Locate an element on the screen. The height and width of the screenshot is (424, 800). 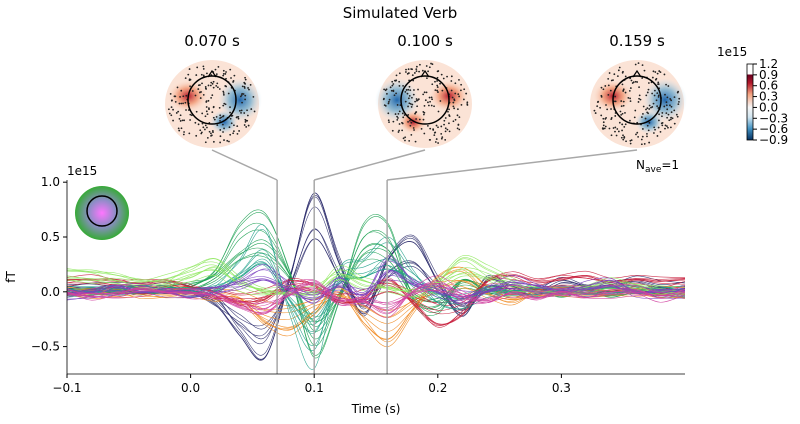
topomap-1: 0.100 s is located at coordinates (393, 106).